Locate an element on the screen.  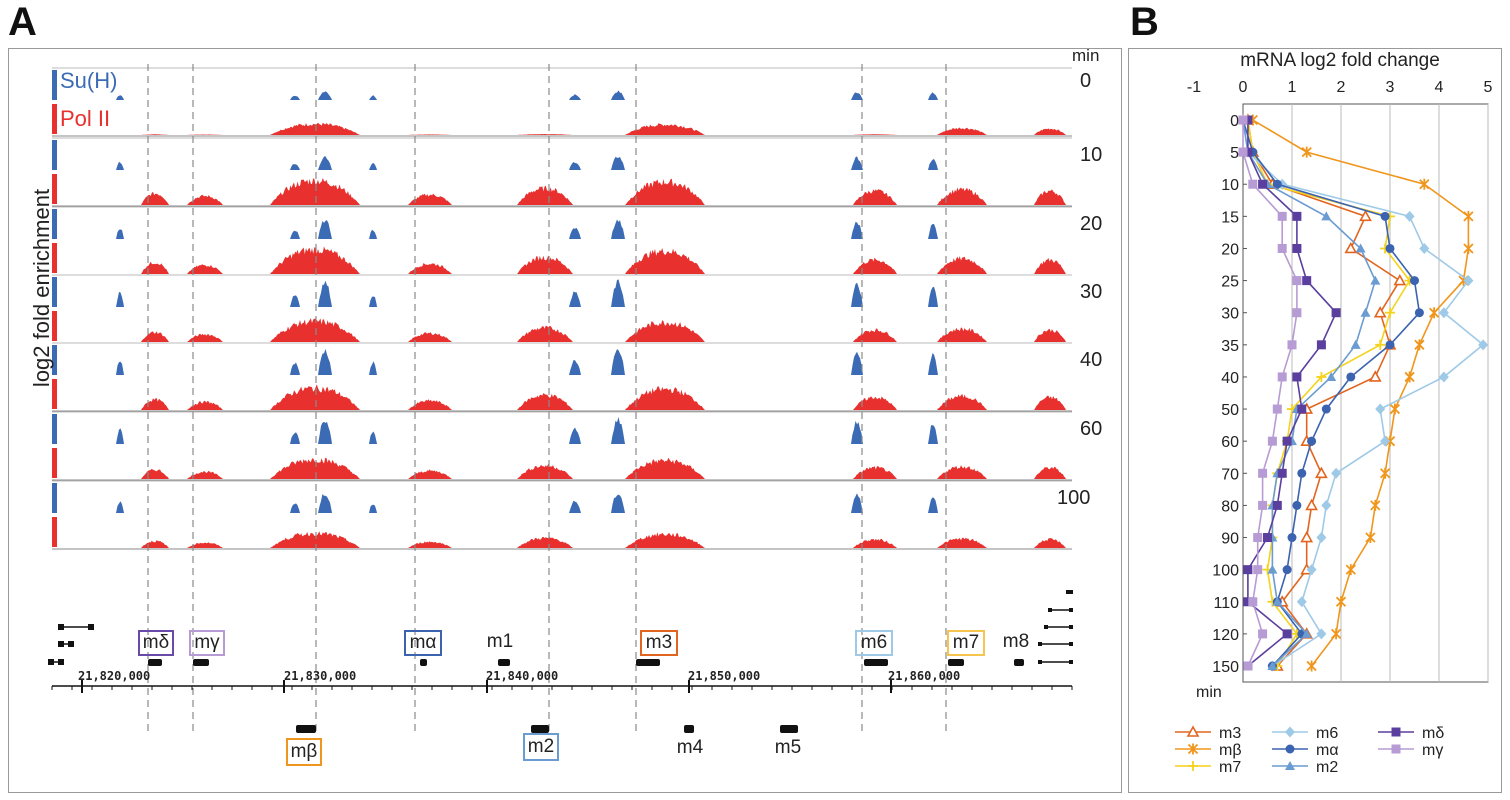
time-point-label: 60 is located at coordinates (1091, 429).